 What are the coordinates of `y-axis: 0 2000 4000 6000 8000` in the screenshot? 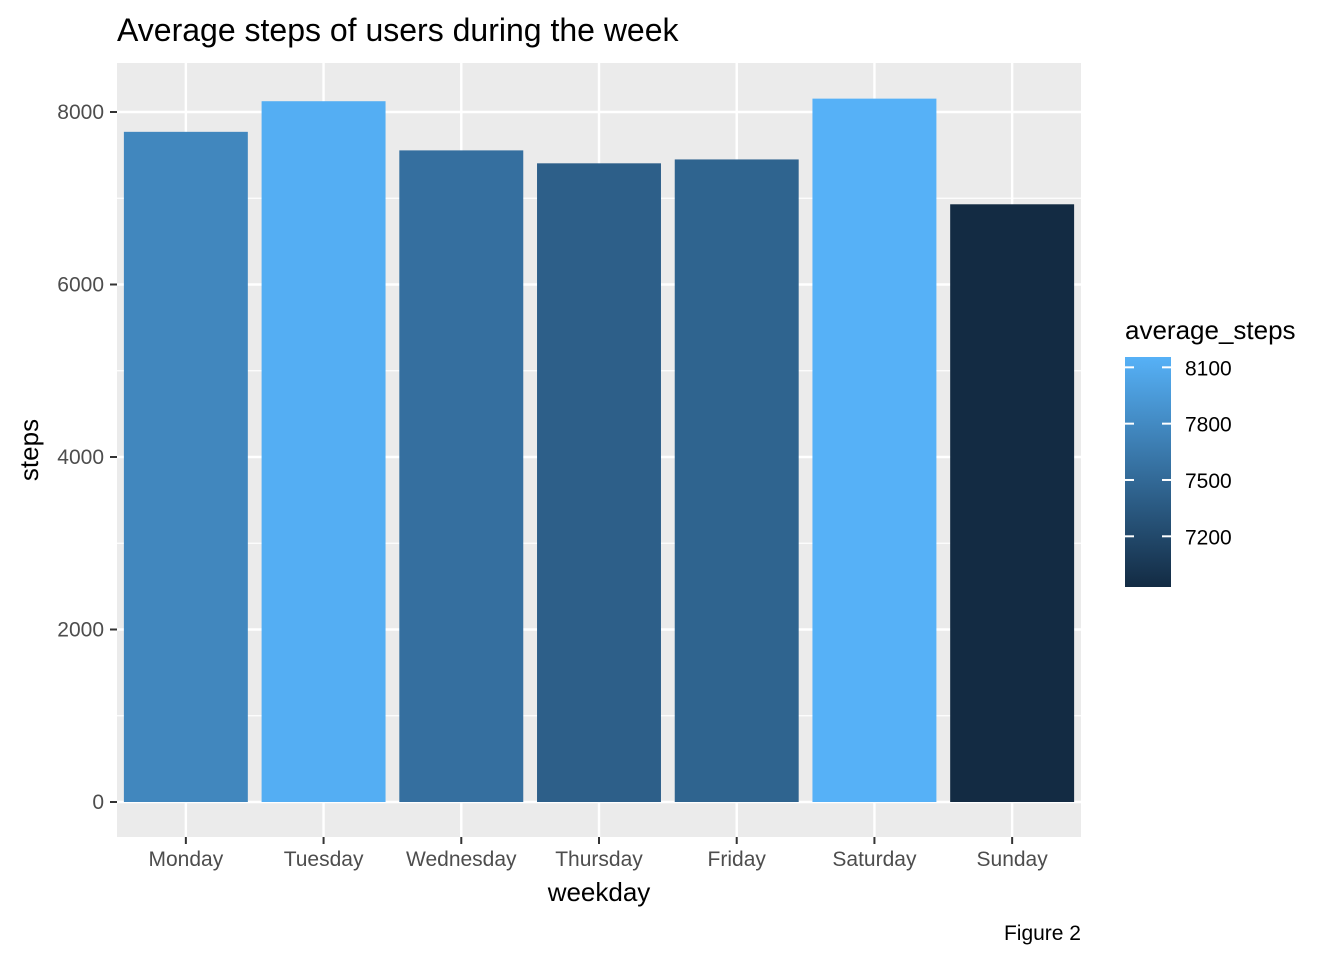 It's located at (87, 457).